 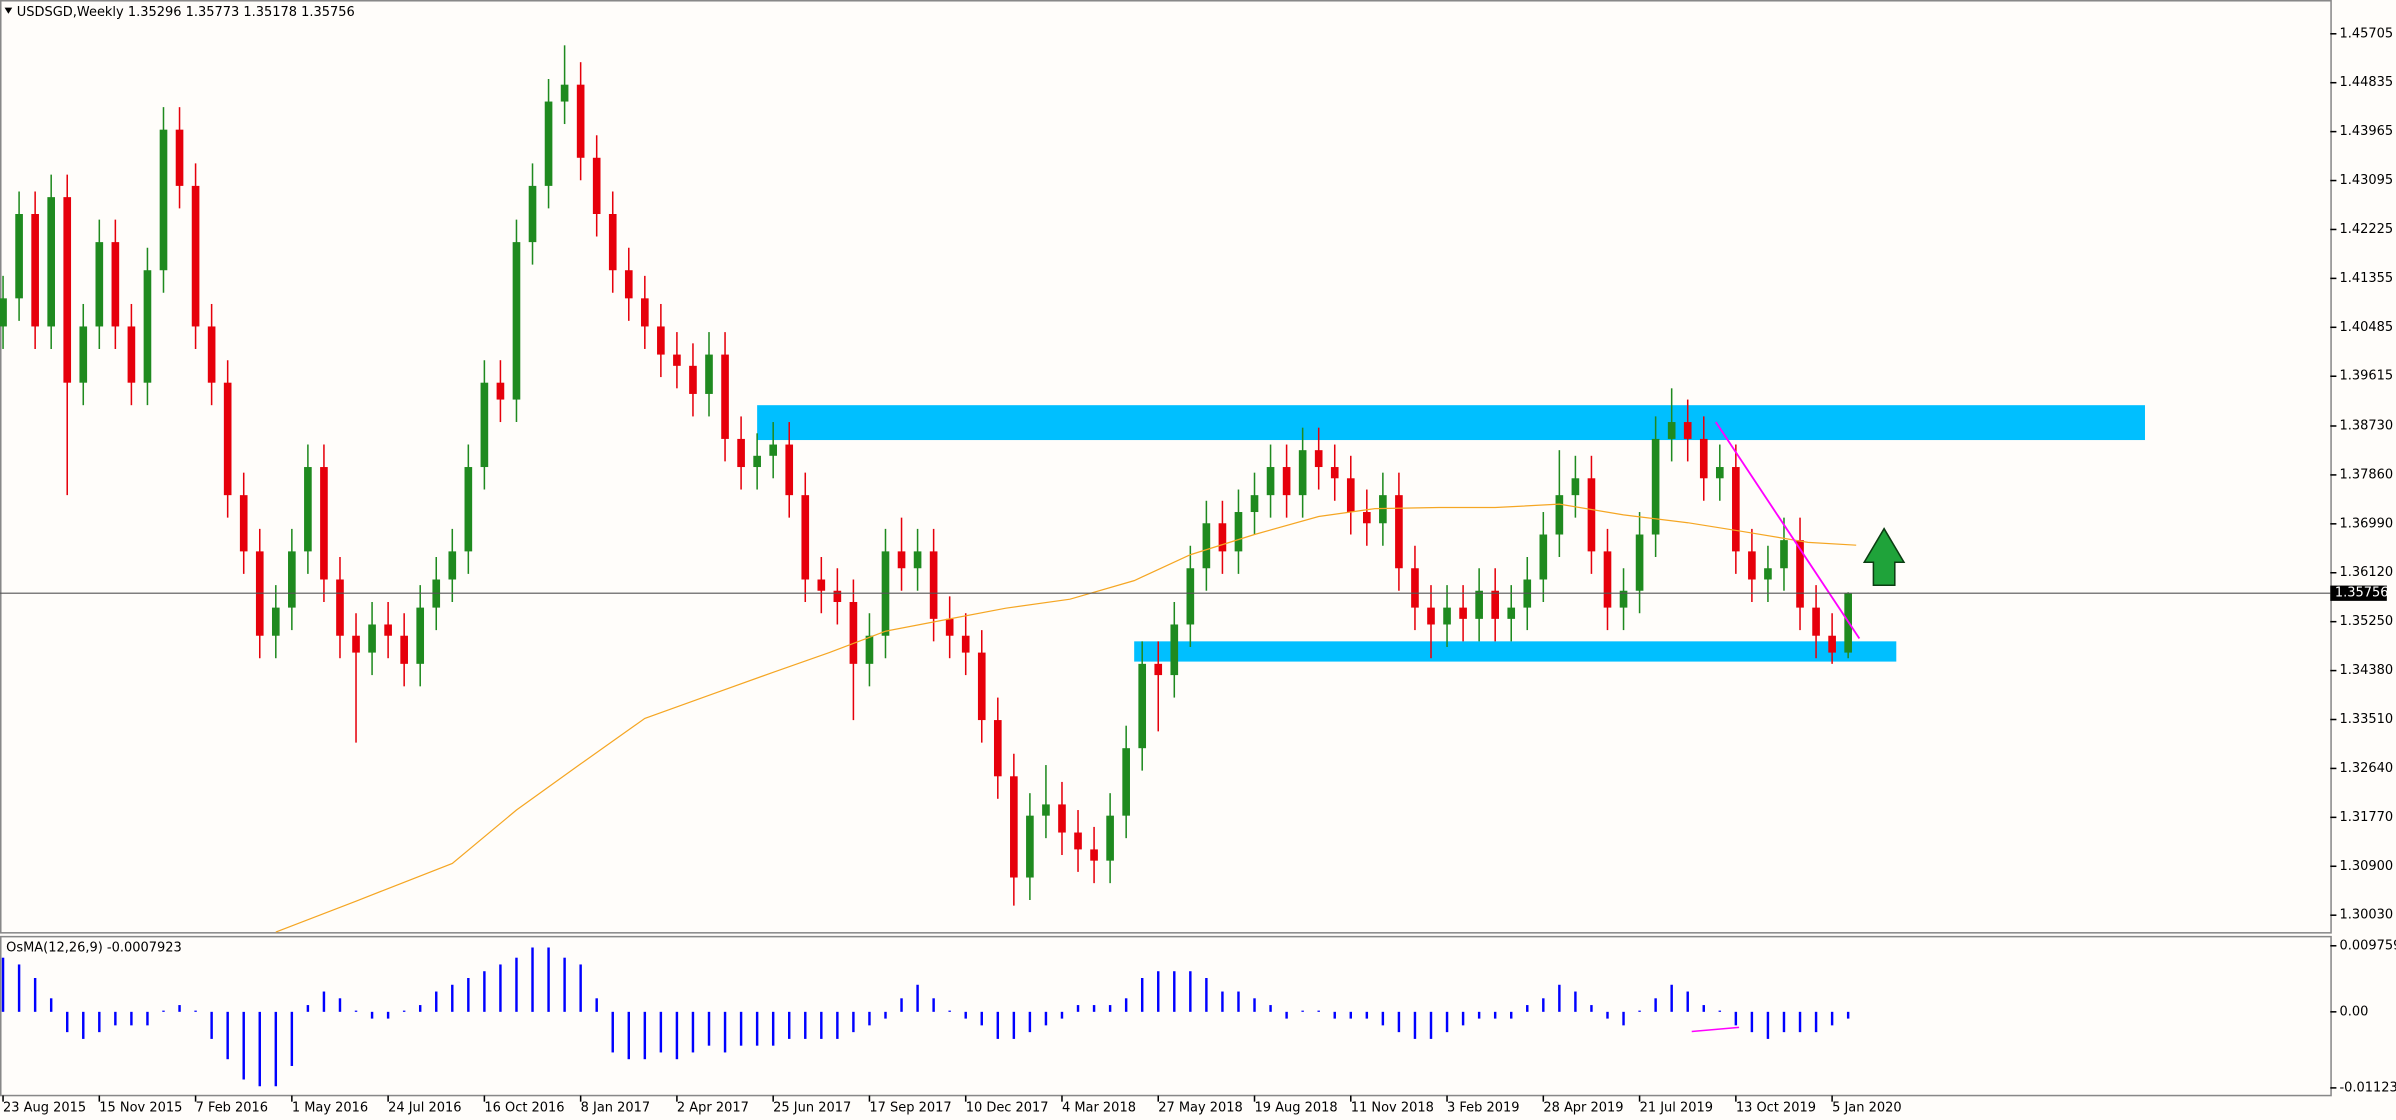 I want to click on trendline, so click(x=1788, y=530).